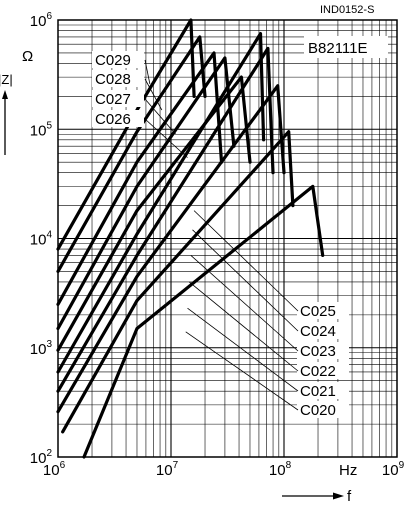  What do you see at coordinates (318, 410) in the screenshot?
I see `series-label-right: C020` at bounding box center [318, 410].